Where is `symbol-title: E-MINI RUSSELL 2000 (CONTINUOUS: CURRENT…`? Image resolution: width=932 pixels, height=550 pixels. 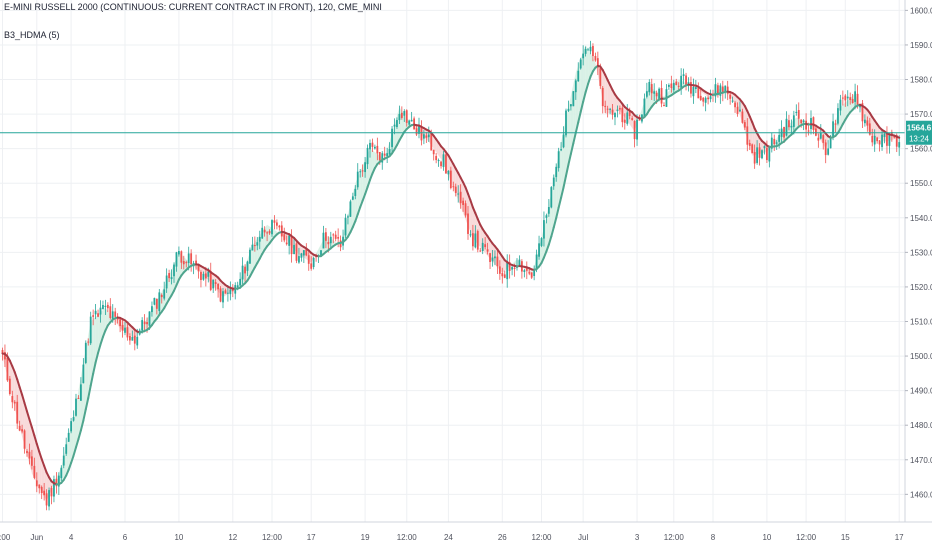 symbol-title: E-MINI RUSSELL 2000 (CONTINUOUS: CURRENT… is located at coordinates (193, 7).